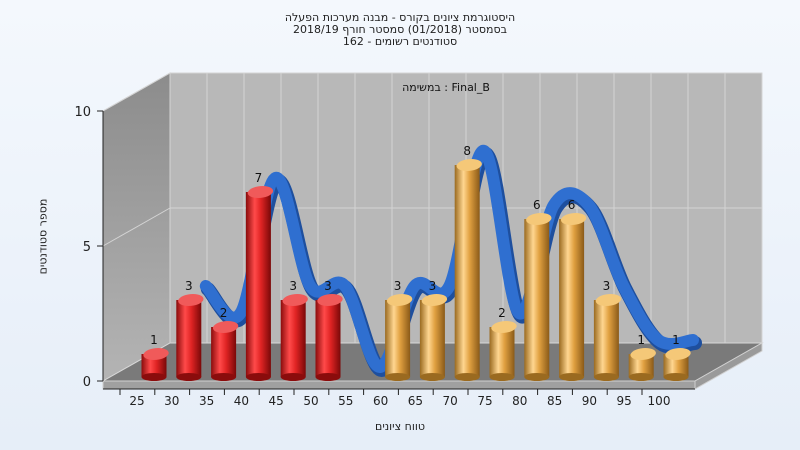 The image size is (800, 450). I want to click on x-axis-label: טווח ציונים, so click(400, 426).